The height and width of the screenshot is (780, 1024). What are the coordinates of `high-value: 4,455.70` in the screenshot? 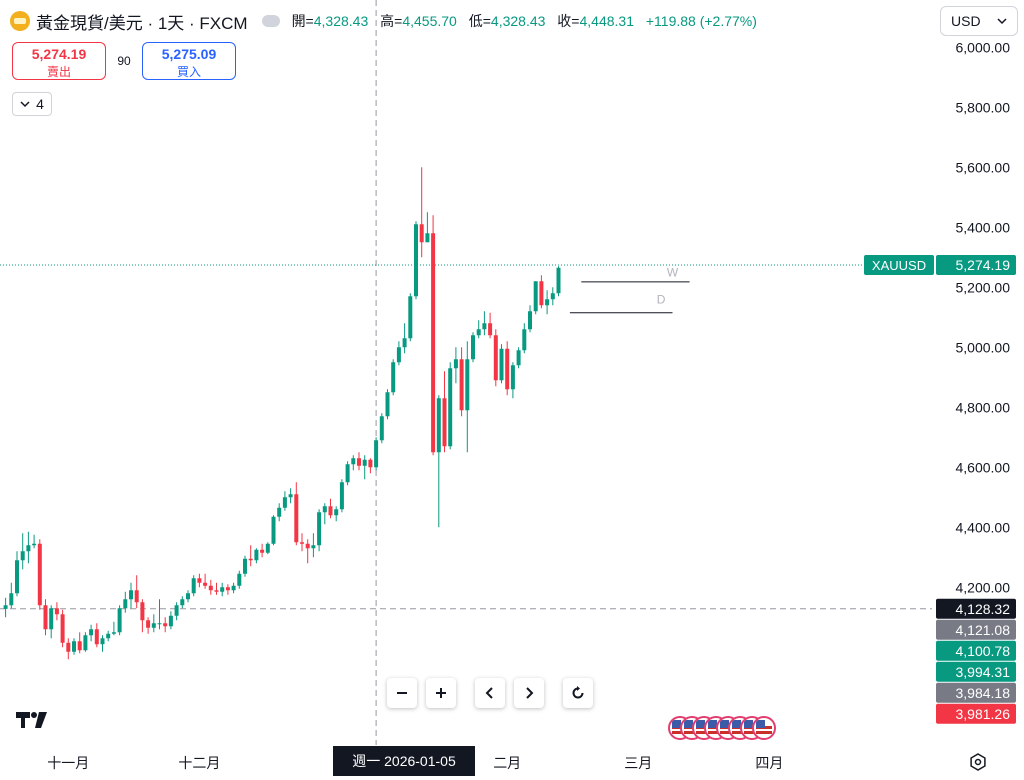 It's located at (429, 21).